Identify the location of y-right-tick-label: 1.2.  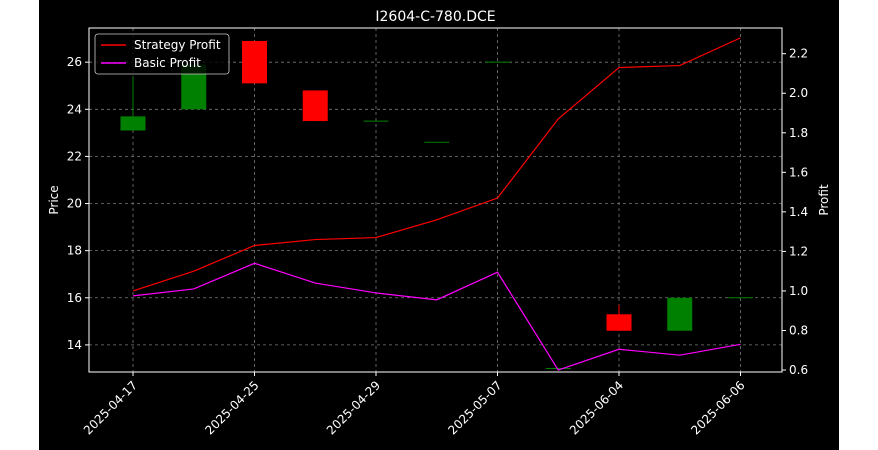
(798, 251).